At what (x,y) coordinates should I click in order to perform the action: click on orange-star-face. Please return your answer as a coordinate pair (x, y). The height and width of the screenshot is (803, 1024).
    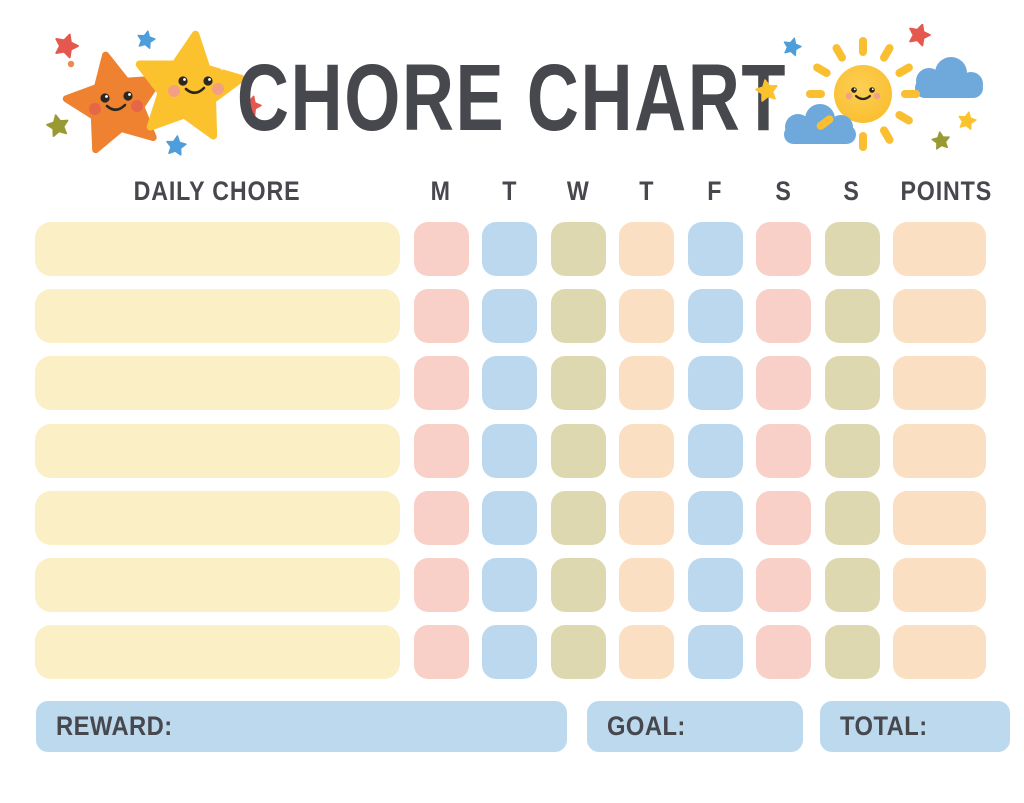
    Looking at the image, I should click on (116, 103).